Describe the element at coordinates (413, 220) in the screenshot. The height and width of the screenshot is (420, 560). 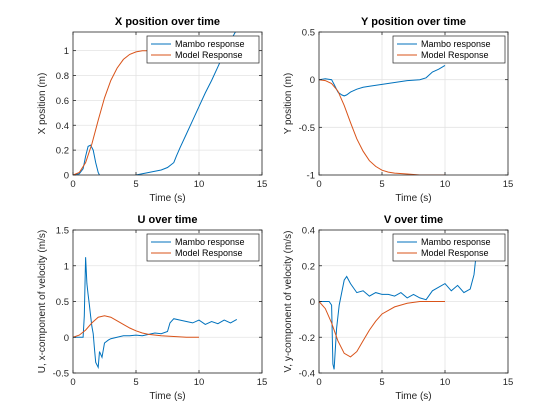
I see `chart-title: V over time` at that location.